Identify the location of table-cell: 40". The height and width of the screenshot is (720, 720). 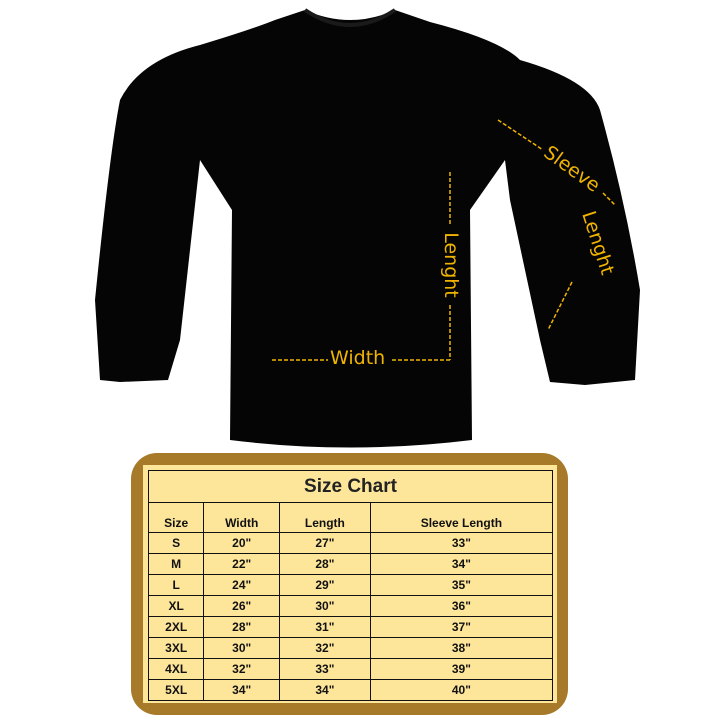
(461, 690).